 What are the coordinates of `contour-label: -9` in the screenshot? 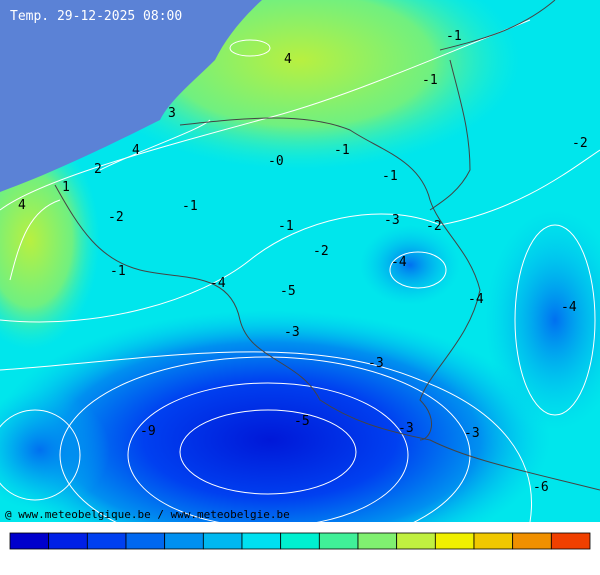 It's located at (148, 431).